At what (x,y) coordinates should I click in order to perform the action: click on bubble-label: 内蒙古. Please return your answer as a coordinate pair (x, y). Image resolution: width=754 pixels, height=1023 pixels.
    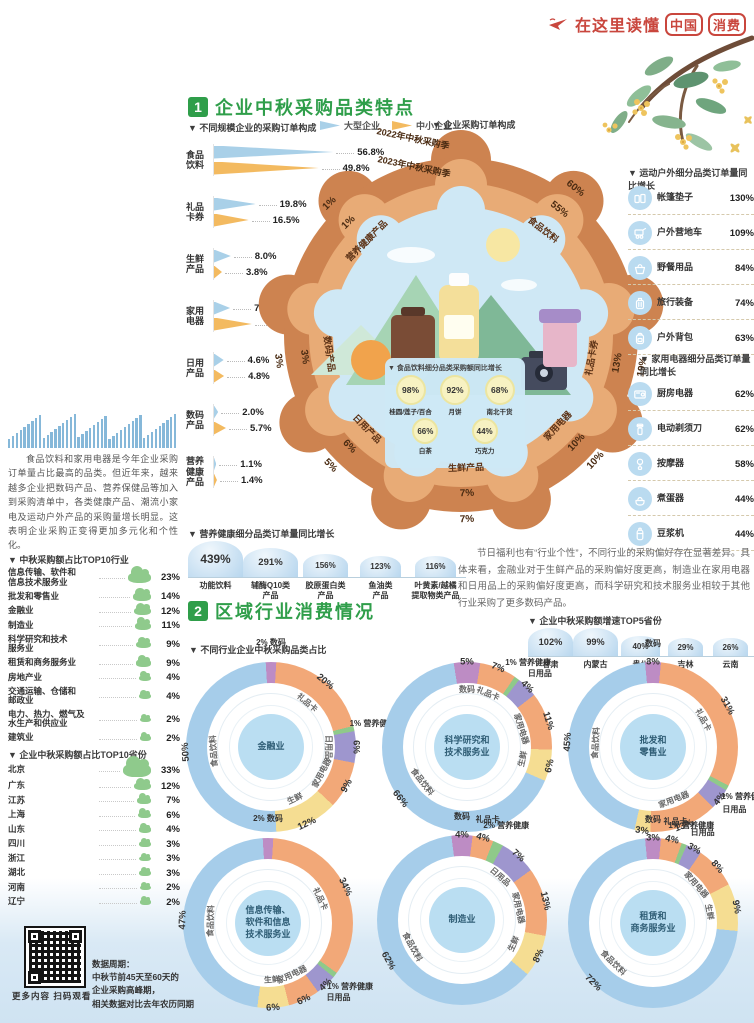
    Looking at the image, I should click on (595, 665).